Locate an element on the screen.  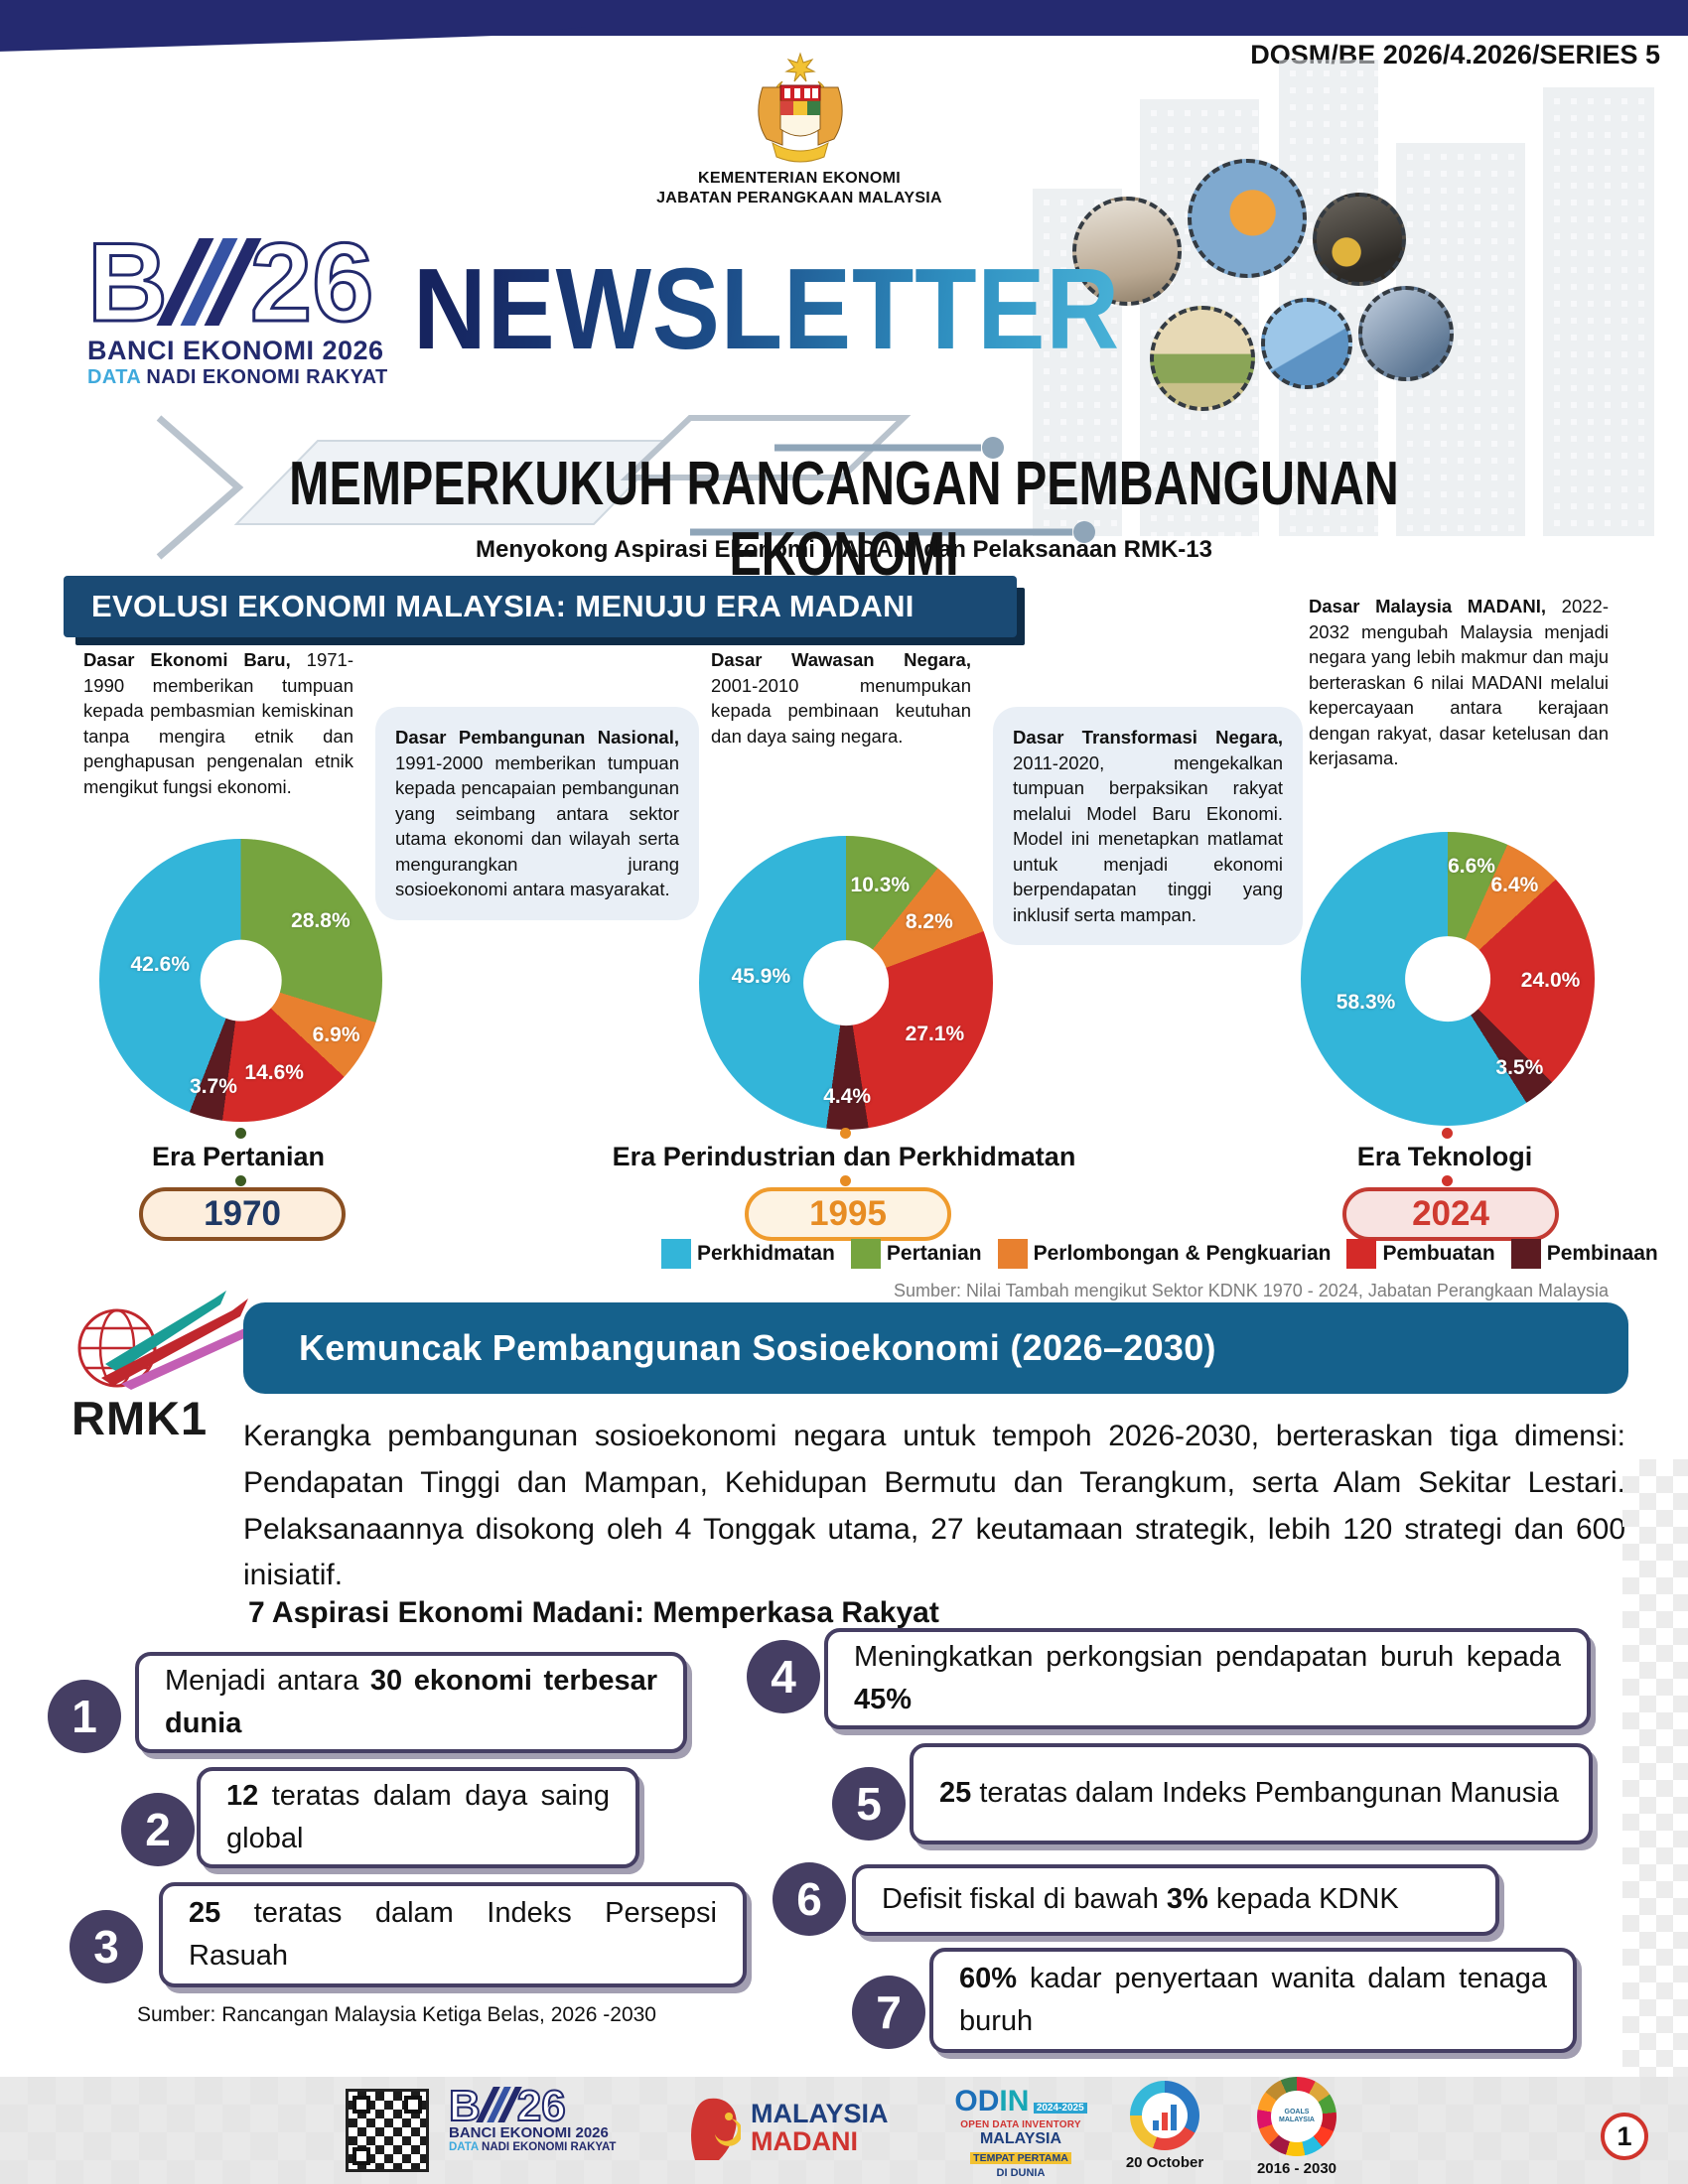
aspiration-badge-3: 3 is located at coordinates (106, 1946).